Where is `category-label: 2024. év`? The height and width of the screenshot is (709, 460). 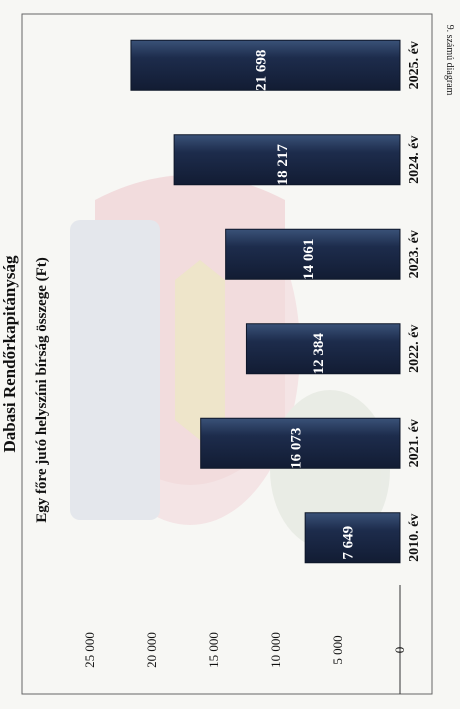 category-label: 2024. év is located at coordinates (414, 160).